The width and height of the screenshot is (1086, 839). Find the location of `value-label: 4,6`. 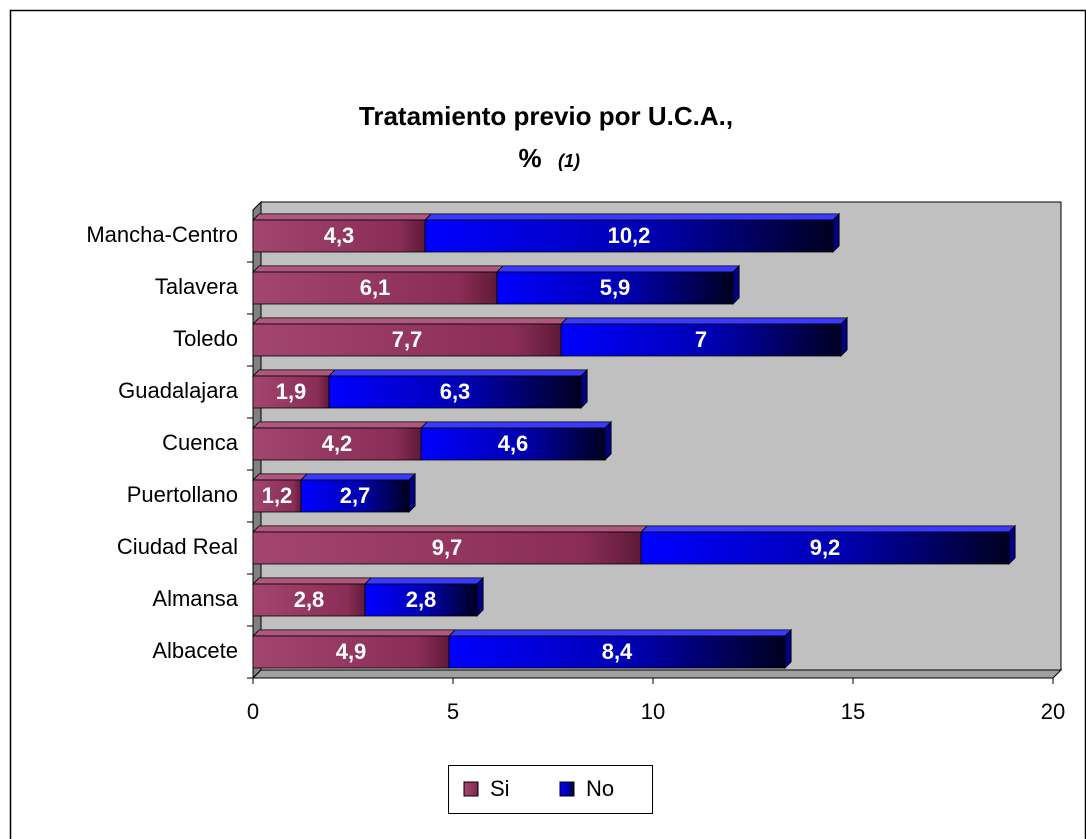

value-label: 4,6 is located at coordinates (513, 443).